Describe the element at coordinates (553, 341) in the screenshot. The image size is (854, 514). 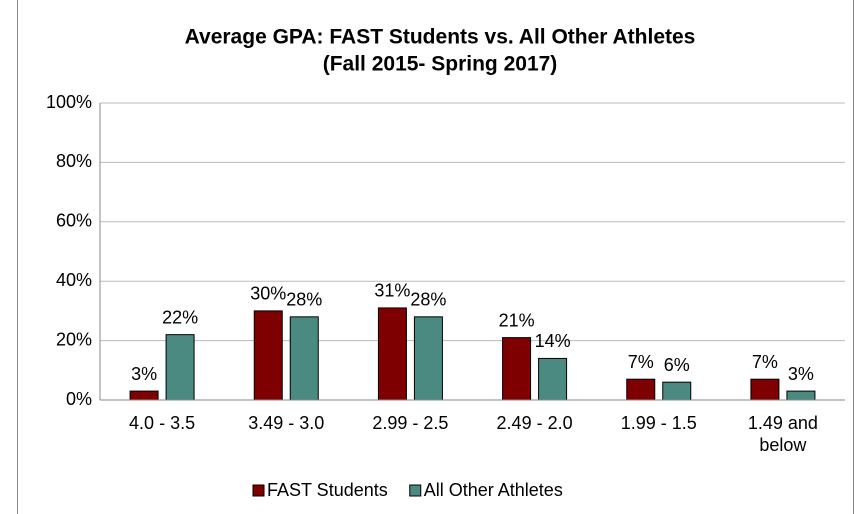
I see `data-label: 14%` at that location.